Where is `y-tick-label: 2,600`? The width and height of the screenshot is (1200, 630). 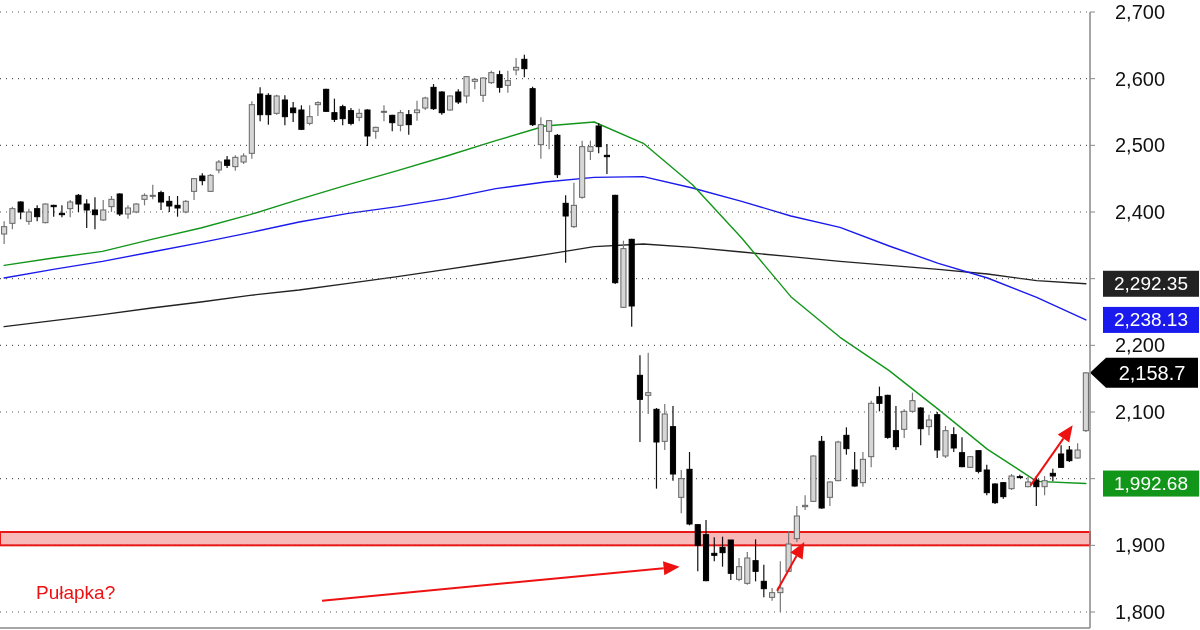
y-tick-label: 2,600 is located at coordinates (1140, 78).